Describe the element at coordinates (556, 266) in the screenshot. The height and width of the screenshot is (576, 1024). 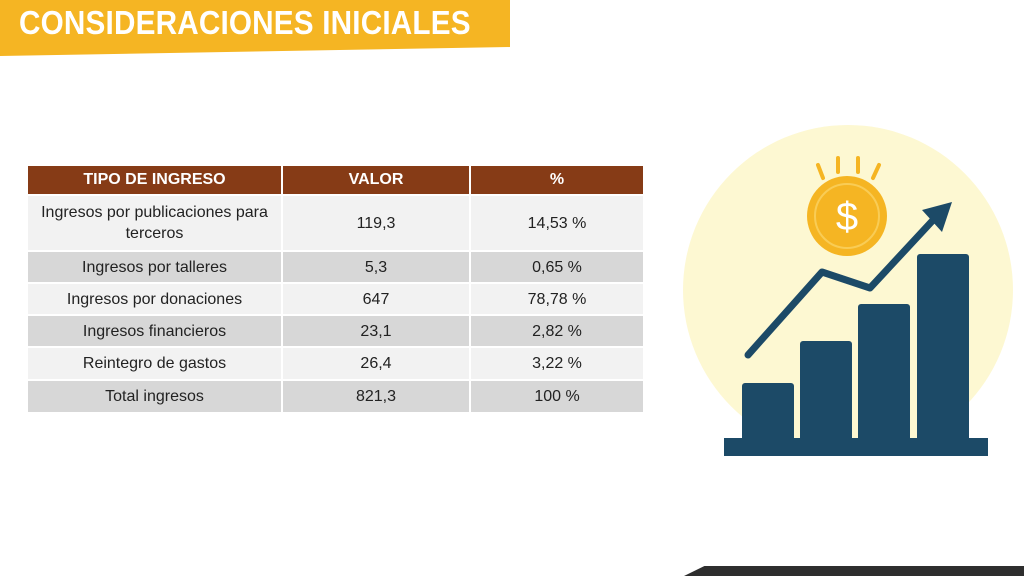
I see `cell-pct: 0,65 %` at that location.